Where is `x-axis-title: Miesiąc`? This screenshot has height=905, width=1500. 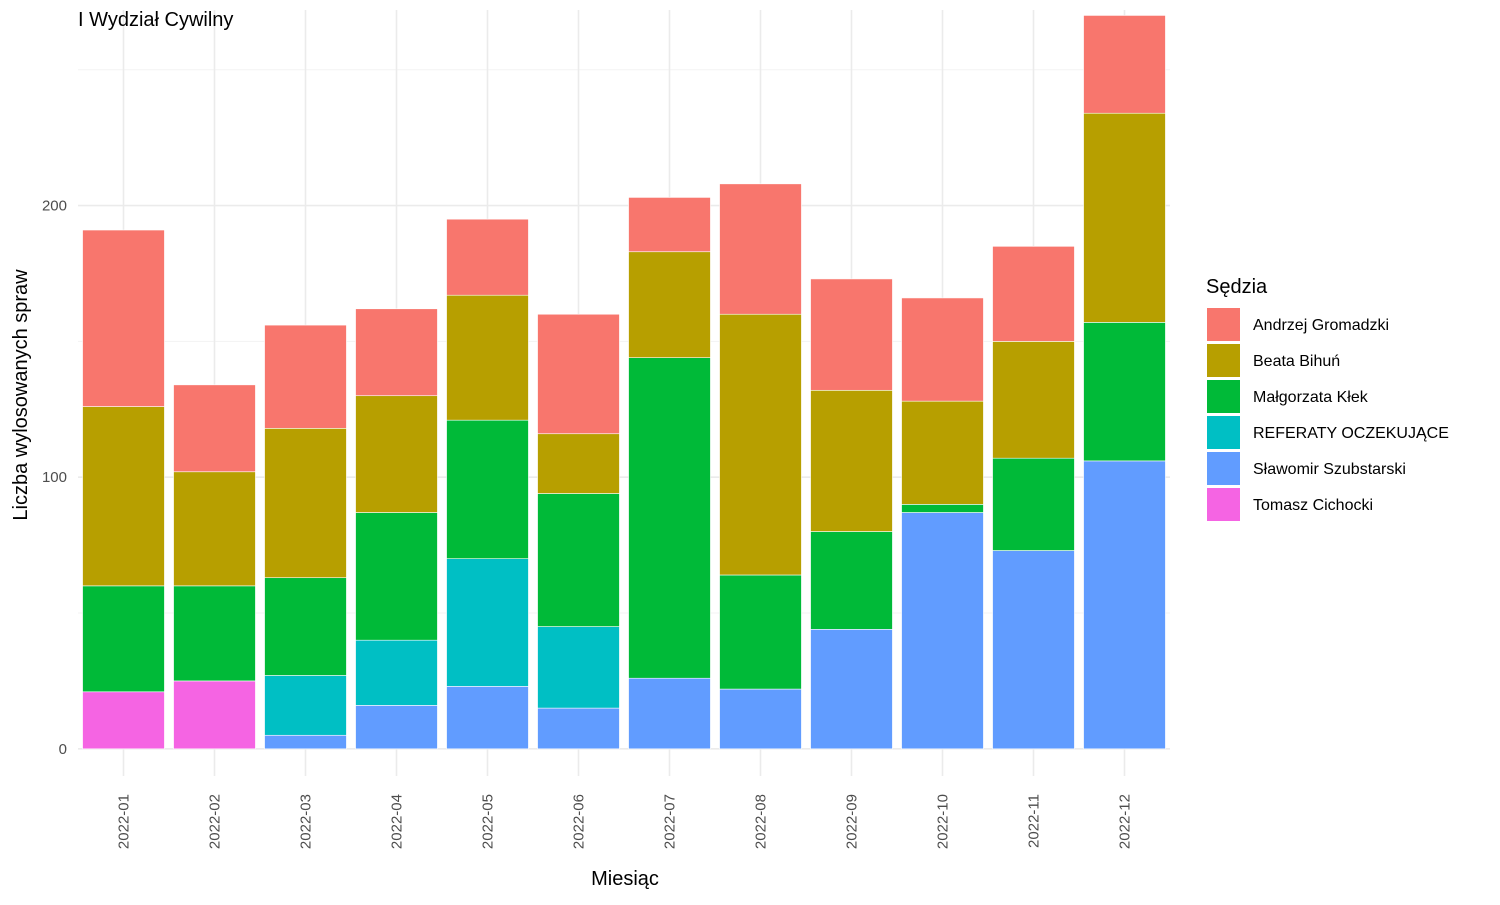
x-axis-title: Miesiąc is located at coordinates (625, 879).